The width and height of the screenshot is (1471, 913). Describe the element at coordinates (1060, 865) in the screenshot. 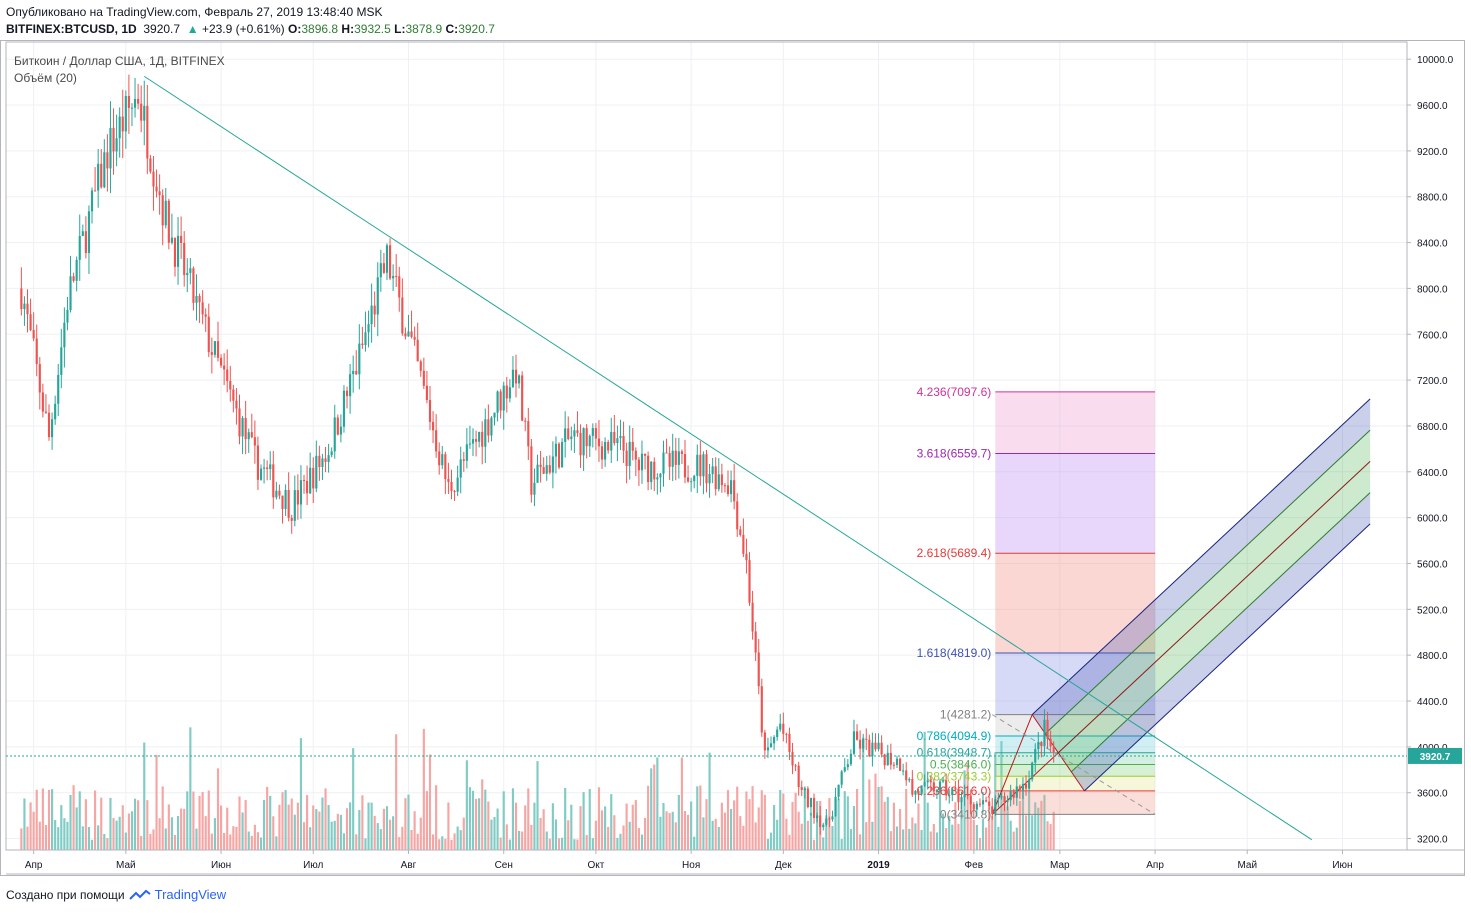

I see `time-tick-label: Мар` at that location.